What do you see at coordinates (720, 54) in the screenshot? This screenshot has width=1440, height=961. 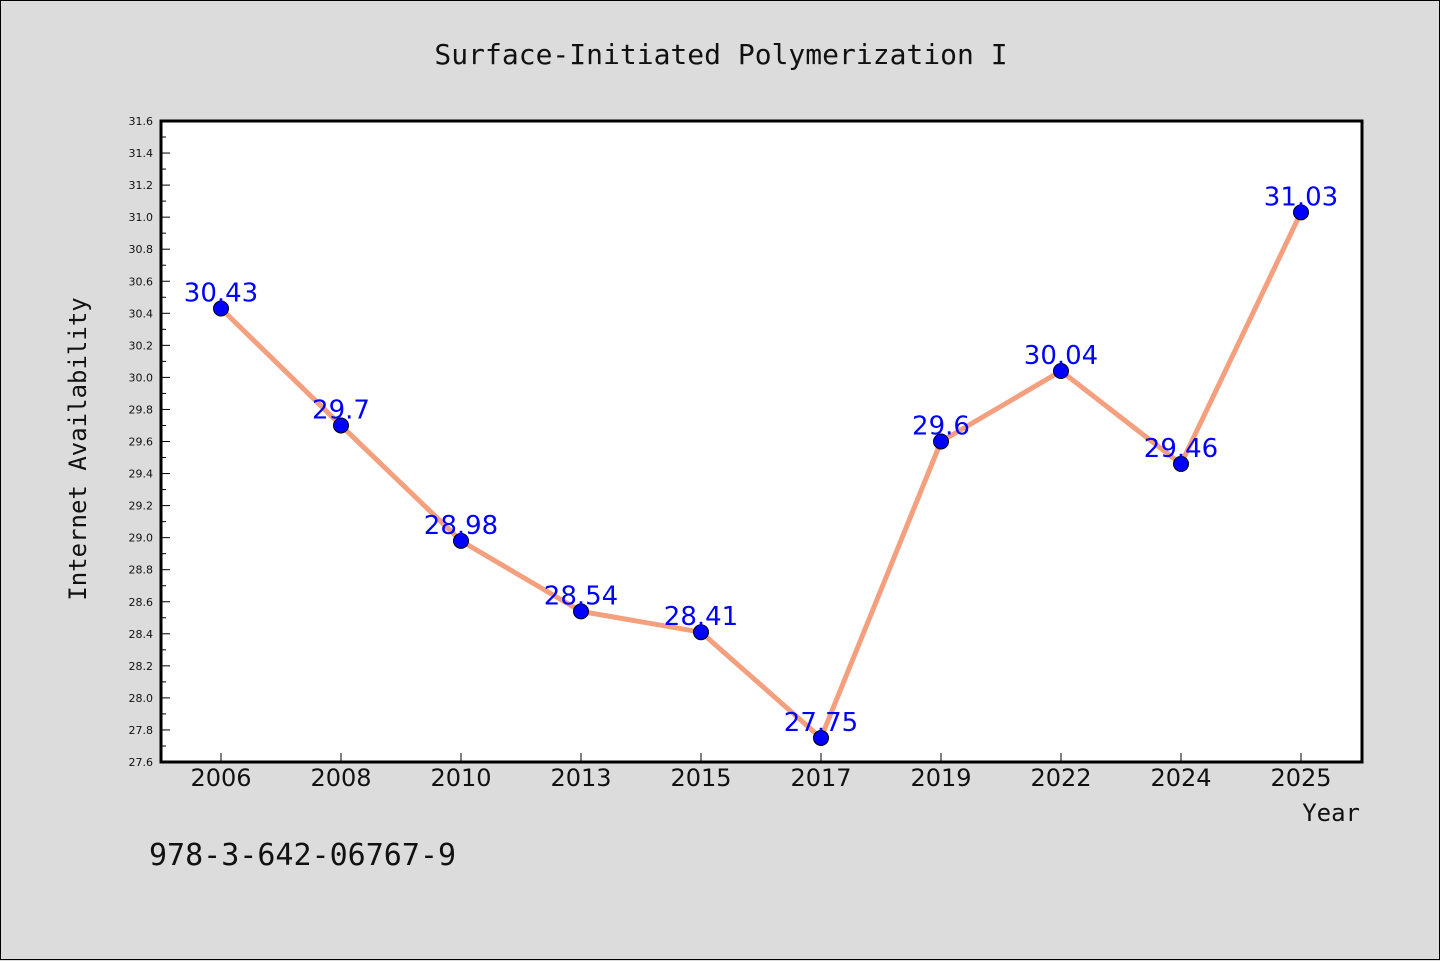 I see `chart-title: Surface-Initiated Polymerization I` at bounding box center [720, 54].